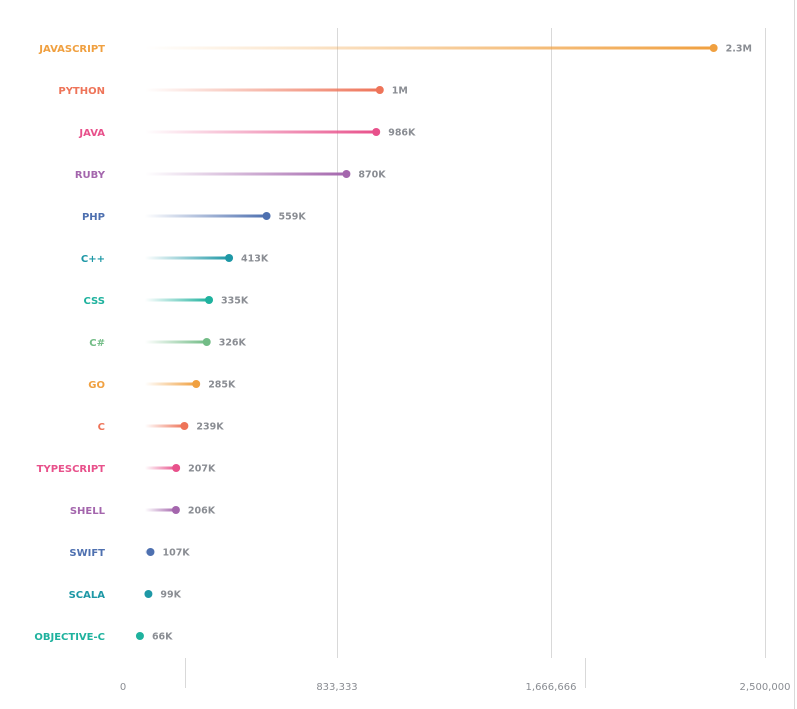 Image resolution: width=797 pixels, height=709 pixels. What do you see at coordinates (129, 554) in the screenshot?
I see `bar-row-swift: SWIFT 107K` at bounding box center [129, 554].